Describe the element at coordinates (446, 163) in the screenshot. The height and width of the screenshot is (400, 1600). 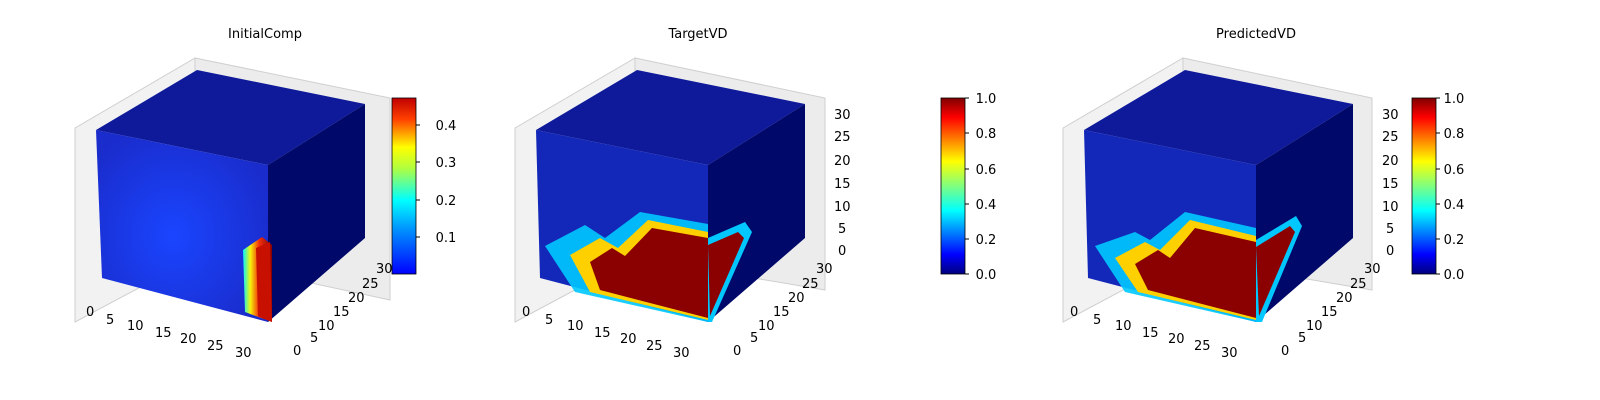
I see `colorbar-tick-label: 0.3` at that location.